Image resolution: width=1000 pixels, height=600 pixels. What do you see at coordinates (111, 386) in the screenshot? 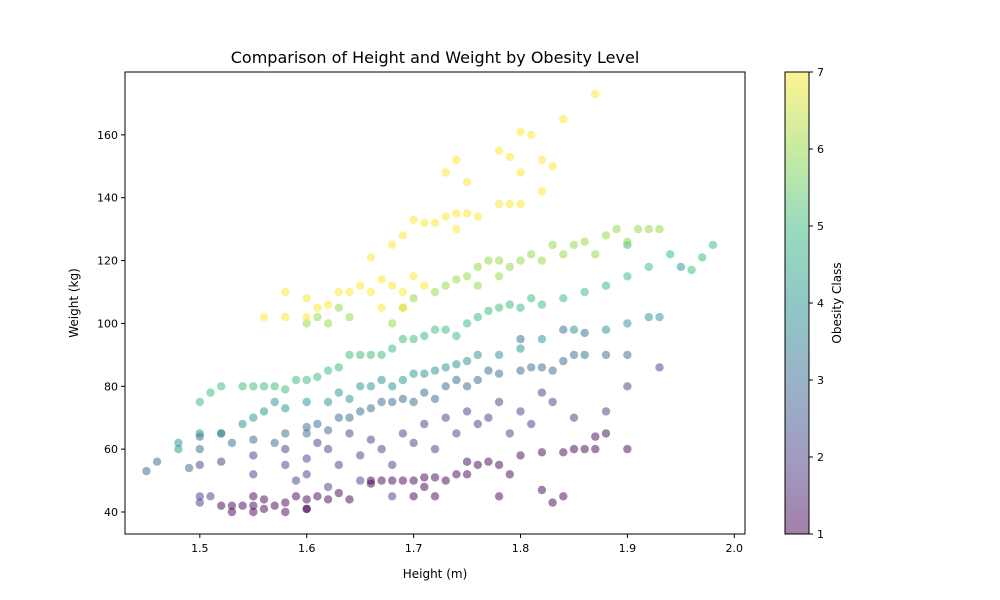
I see `y-tick-label: 80` at bounding box center [111, 386].